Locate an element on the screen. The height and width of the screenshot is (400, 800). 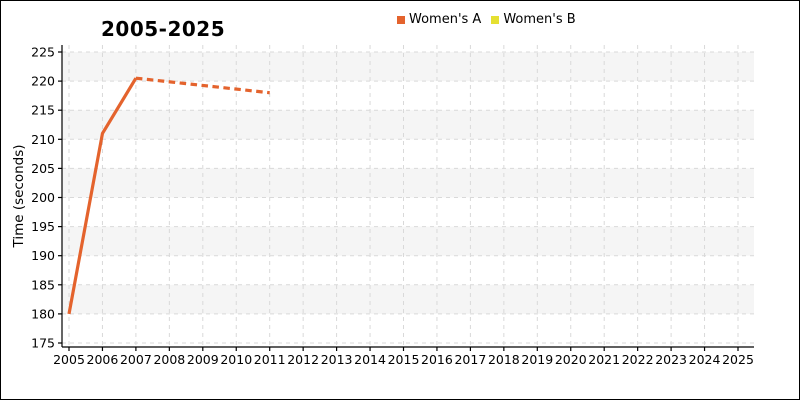
y-tick-label: 185 is located at coordinates (43, 284).